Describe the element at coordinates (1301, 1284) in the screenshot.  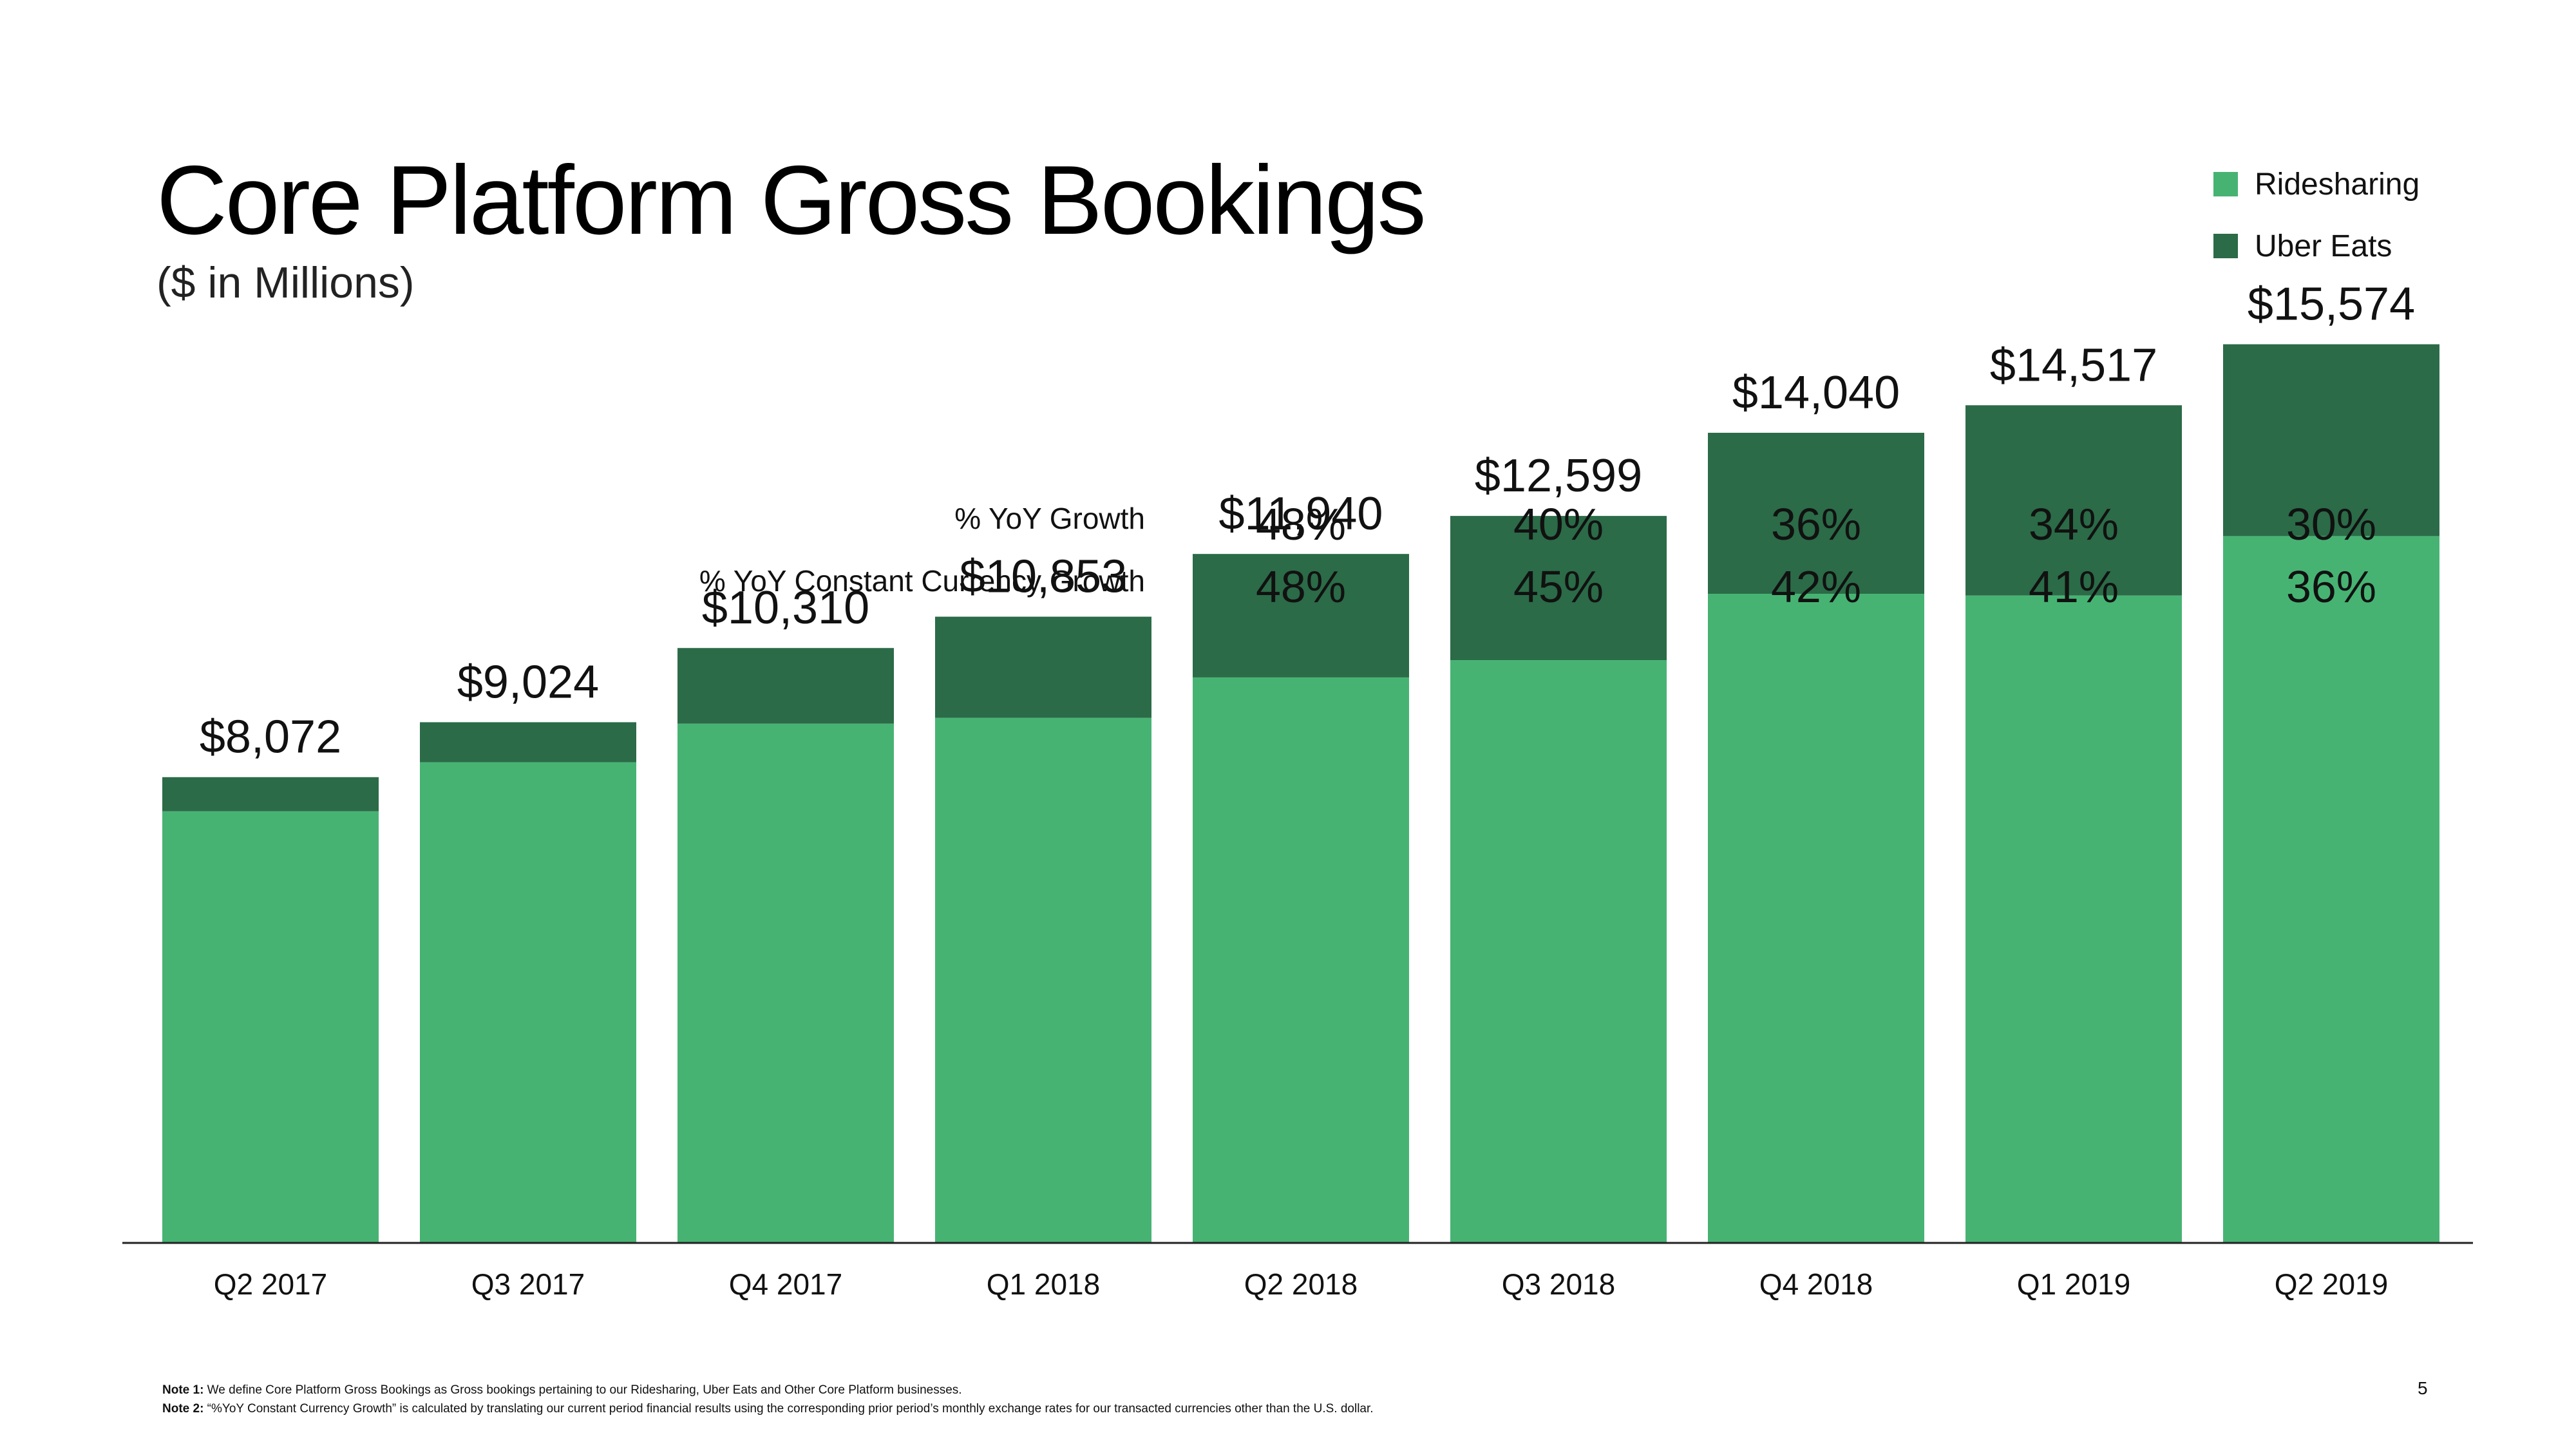
I see `x-tick-label: Q2 2018` at that location.